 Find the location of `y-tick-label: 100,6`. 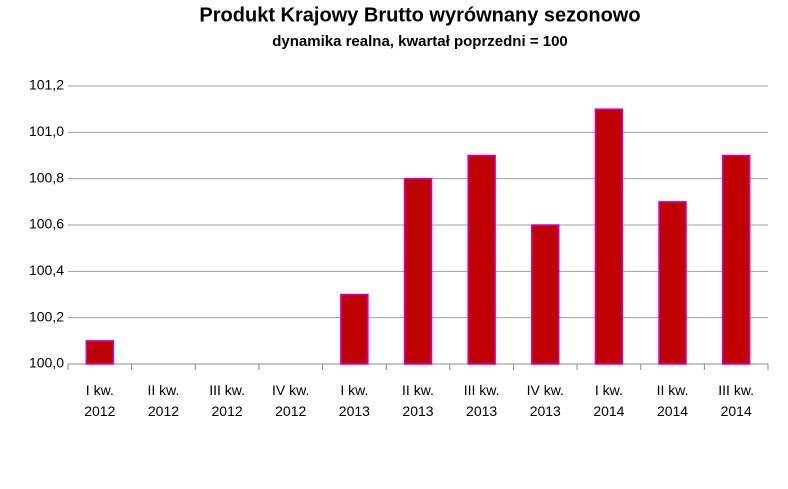

y-tick-label: 100,6 is located at coordinates (46, 224).